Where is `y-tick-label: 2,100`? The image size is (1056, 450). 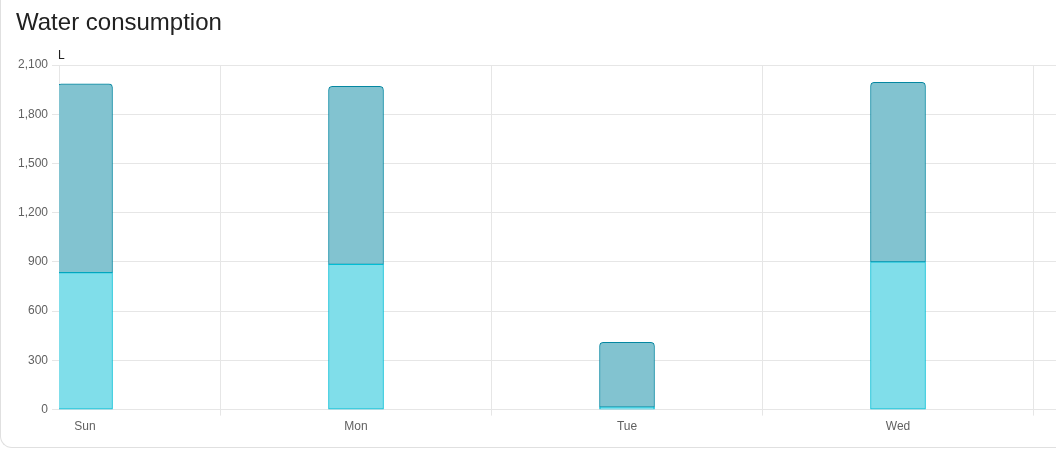
y-tick-label: 2,100 is located at coordinates (33, 64).